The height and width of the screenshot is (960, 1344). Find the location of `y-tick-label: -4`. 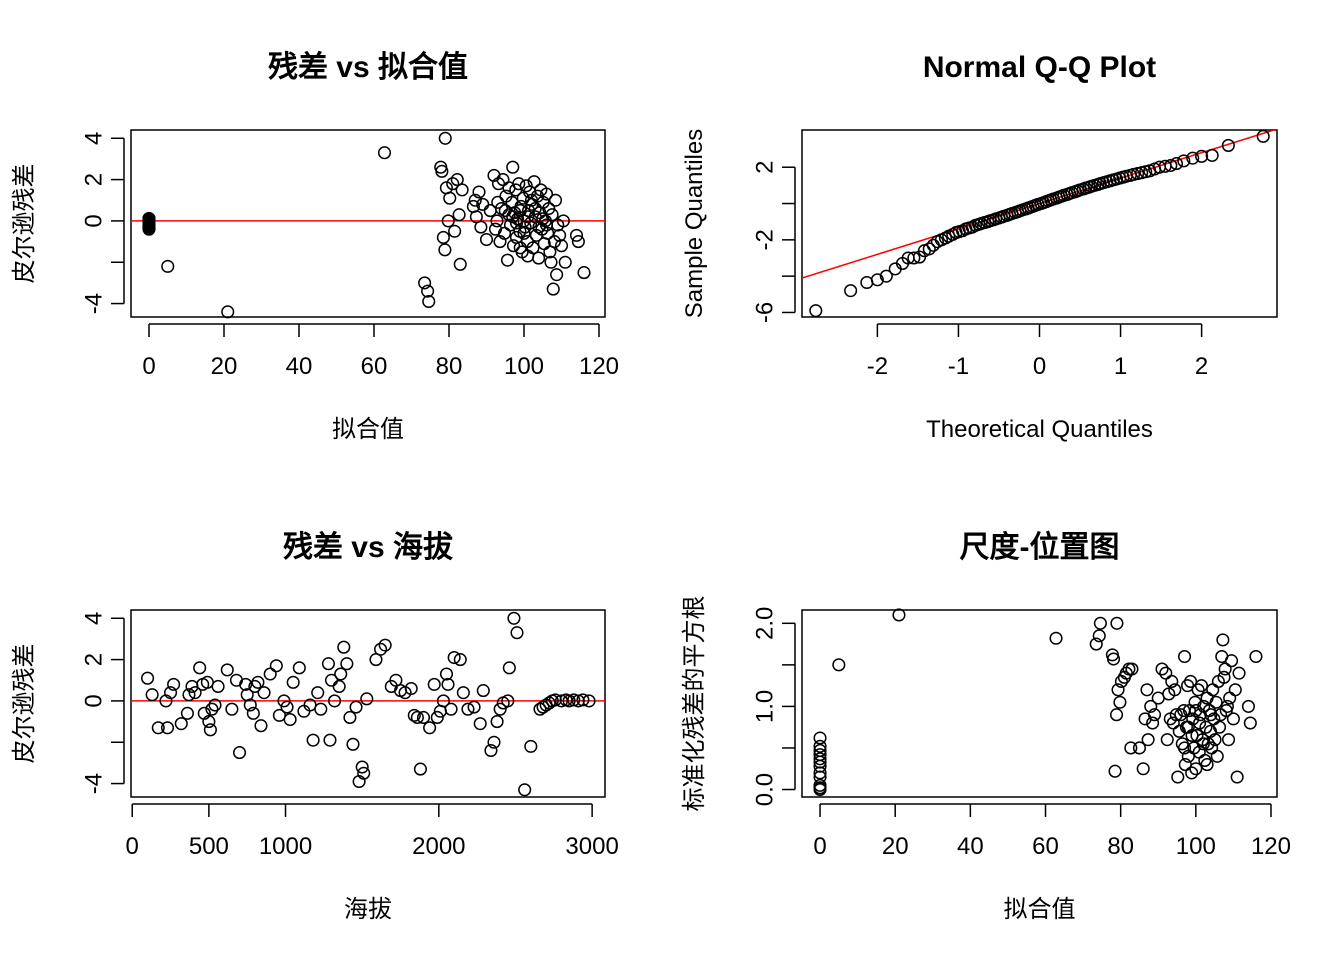

y-tick-label: -4 is located at coordinates (94, 783).